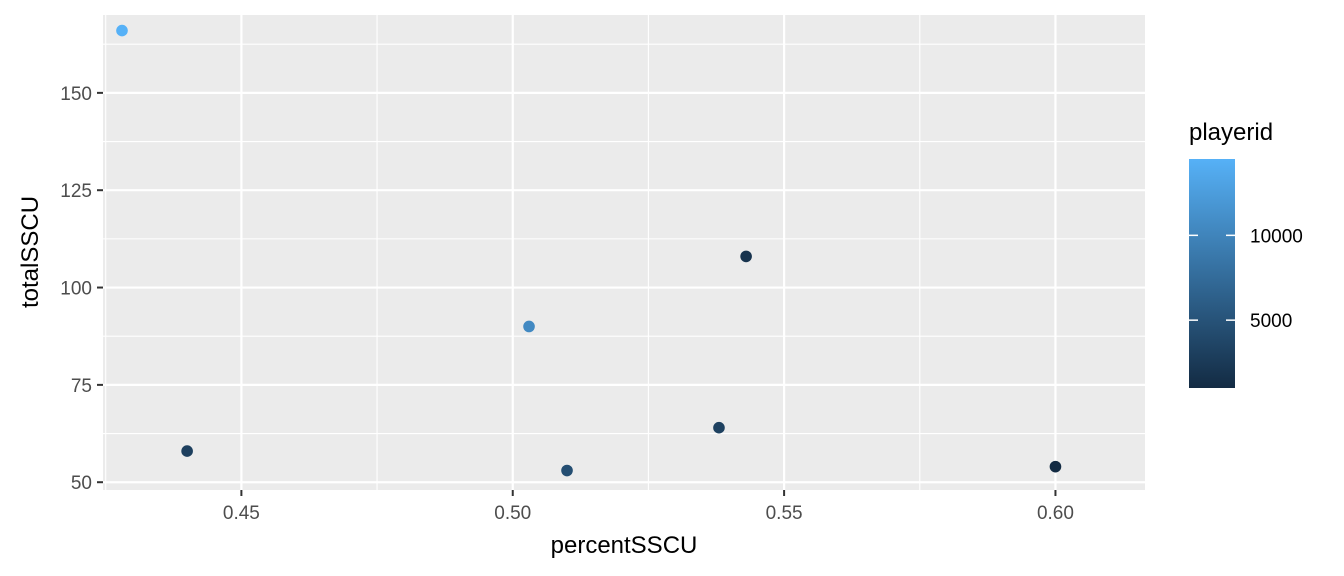  I want to click on y-tick-label: 125, so click(76, 191).